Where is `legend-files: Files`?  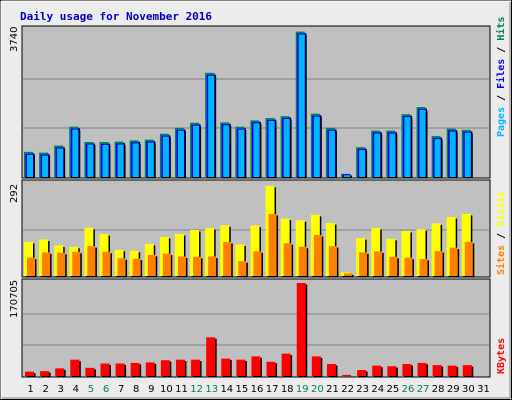 legend-files: Files is located at coordinates (501, 74).